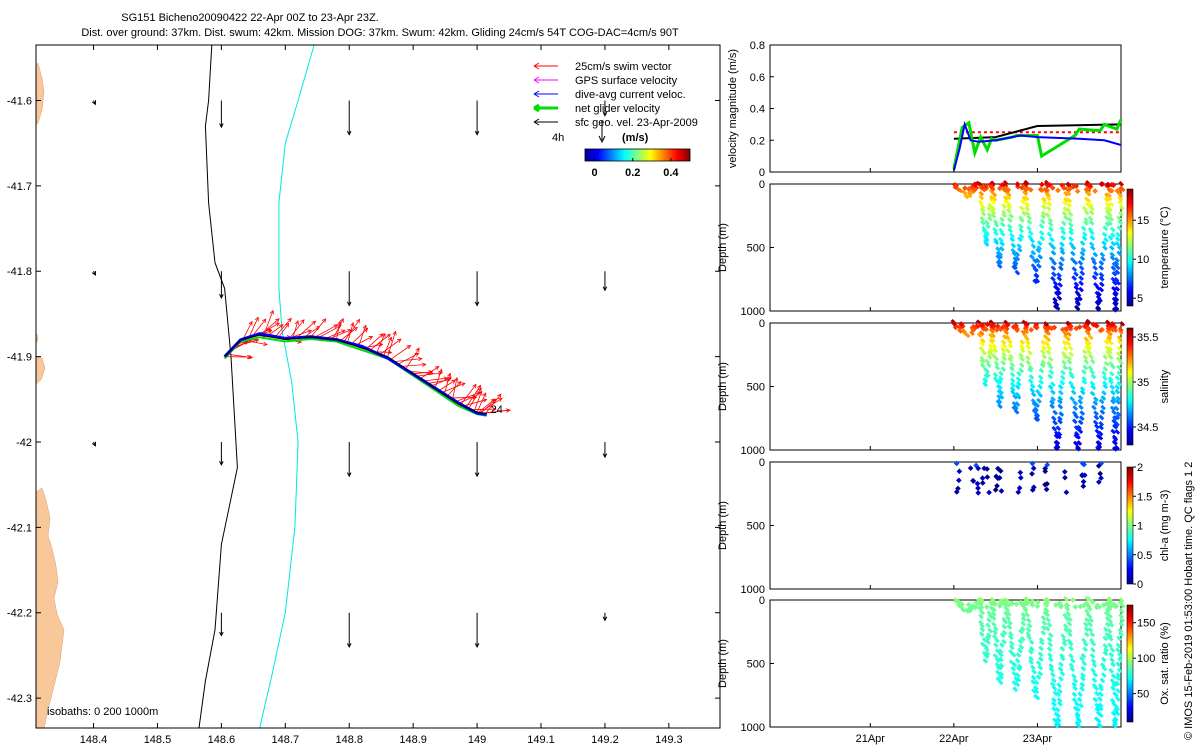 The width and height of the screenshot is (1200, 755). What do you see at coordinates (558, 138) in the screenshot?
I see `legend-time-label: 4h` at bounding box center [558, 138].